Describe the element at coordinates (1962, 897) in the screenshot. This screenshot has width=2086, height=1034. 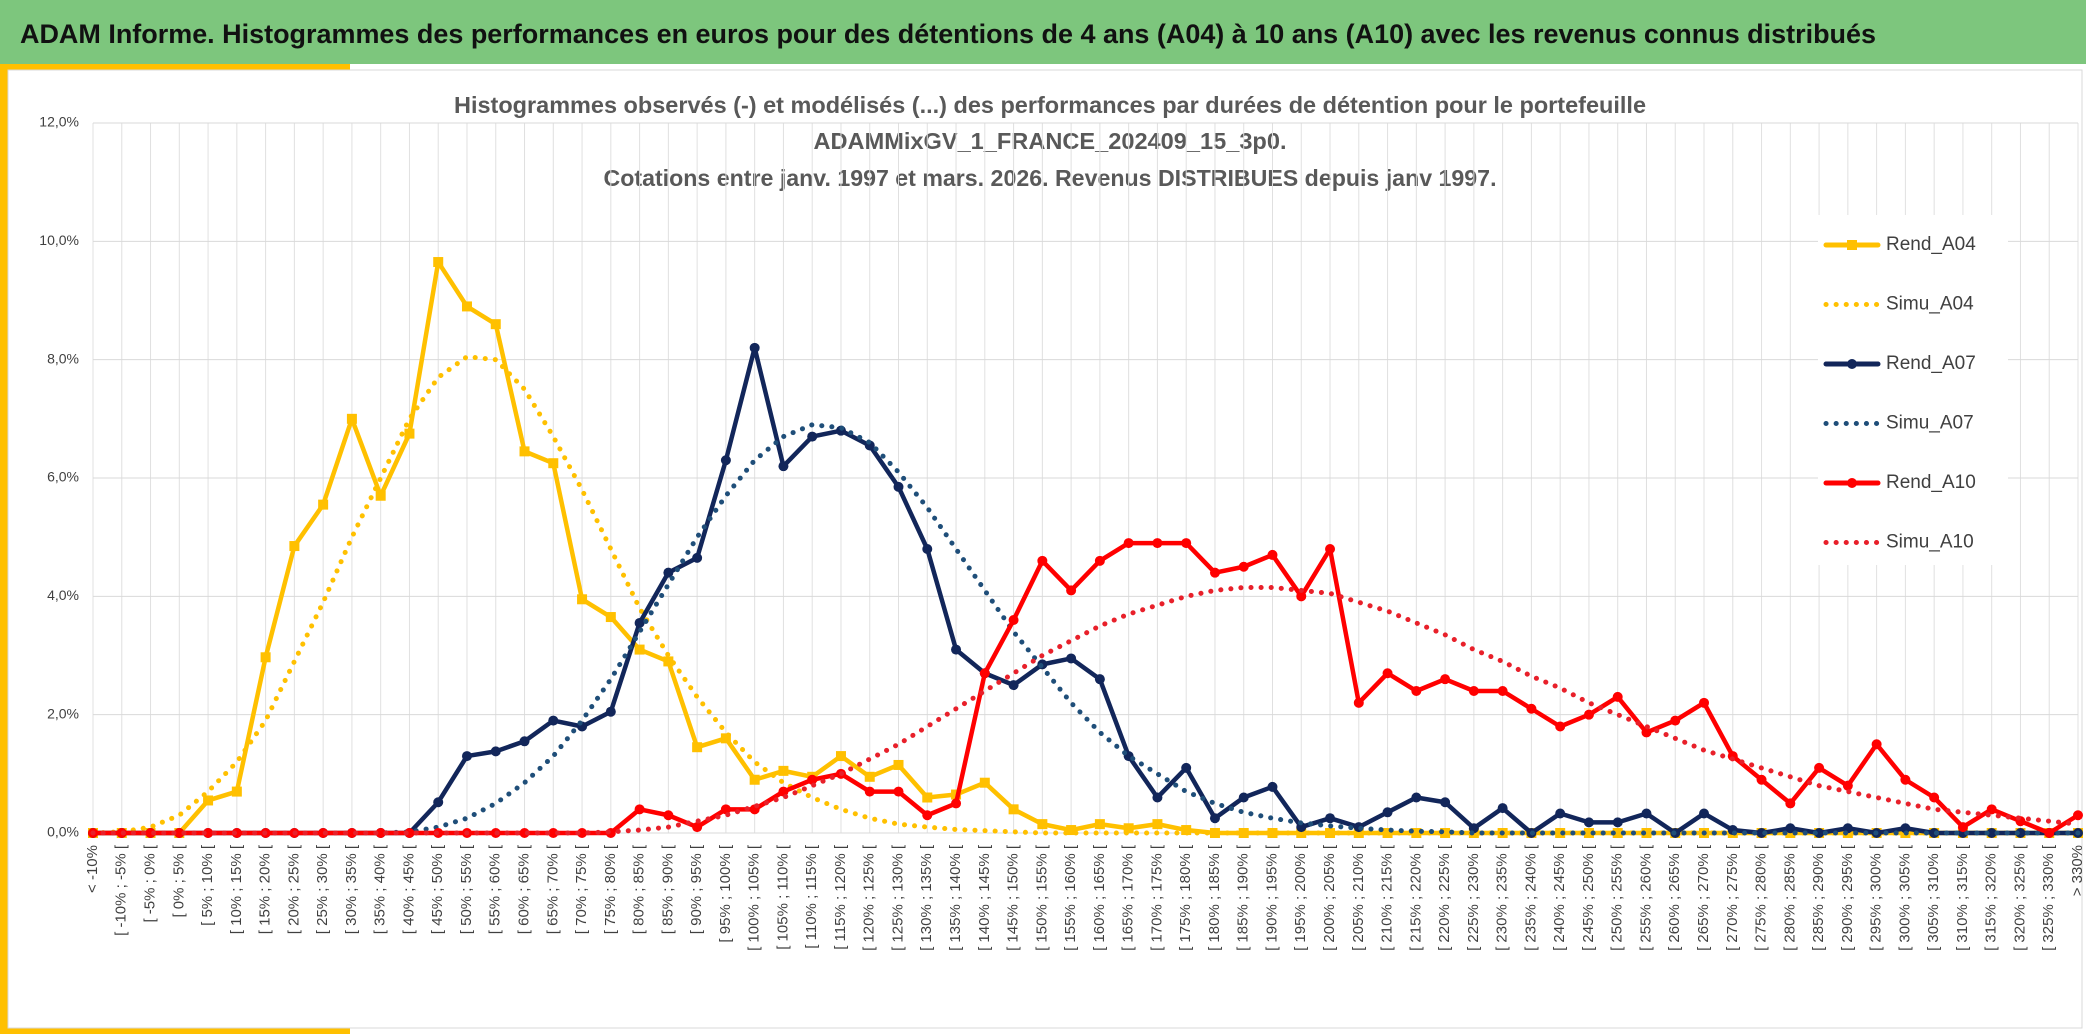
I see `x-tick-label: [ 310% ; 315% [` at that location.